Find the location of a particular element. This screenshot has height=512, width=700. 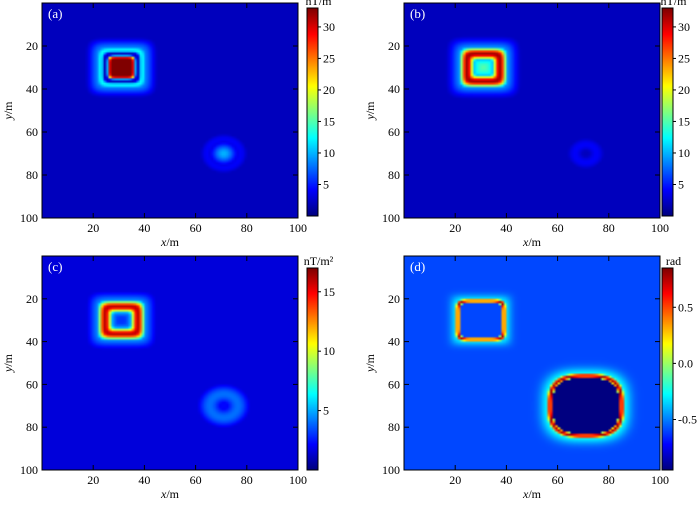

colorbar-unit: rad is located at coordinates (673, 261).